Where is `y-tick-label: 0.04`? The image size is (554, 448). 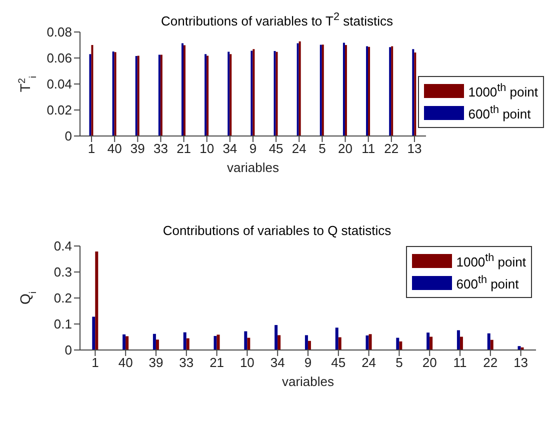 y-tick-label: 0.04 is located at coordinates (59, 84).